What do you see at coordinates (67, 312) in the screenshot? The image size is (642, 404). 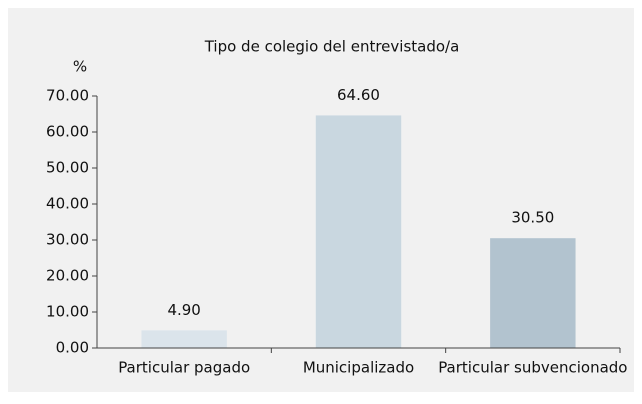 I see `y-tick-label: 10.00` at bounding box center [67, 312].